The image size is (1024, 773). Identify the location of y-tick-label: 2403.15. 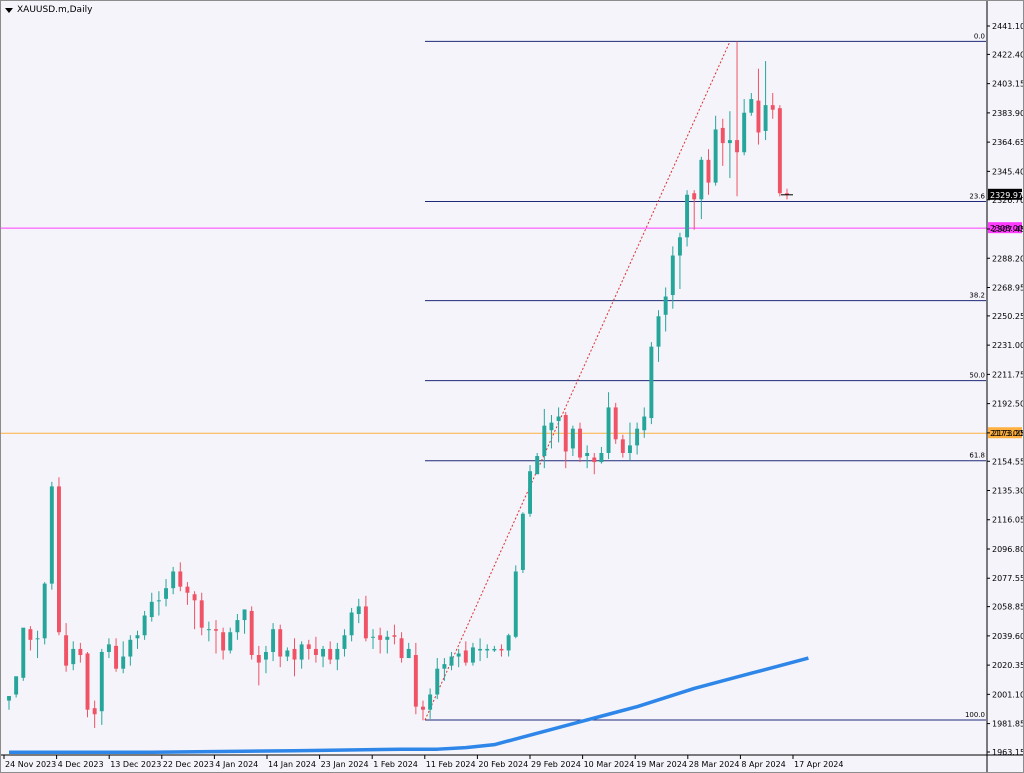
(1007, 84).